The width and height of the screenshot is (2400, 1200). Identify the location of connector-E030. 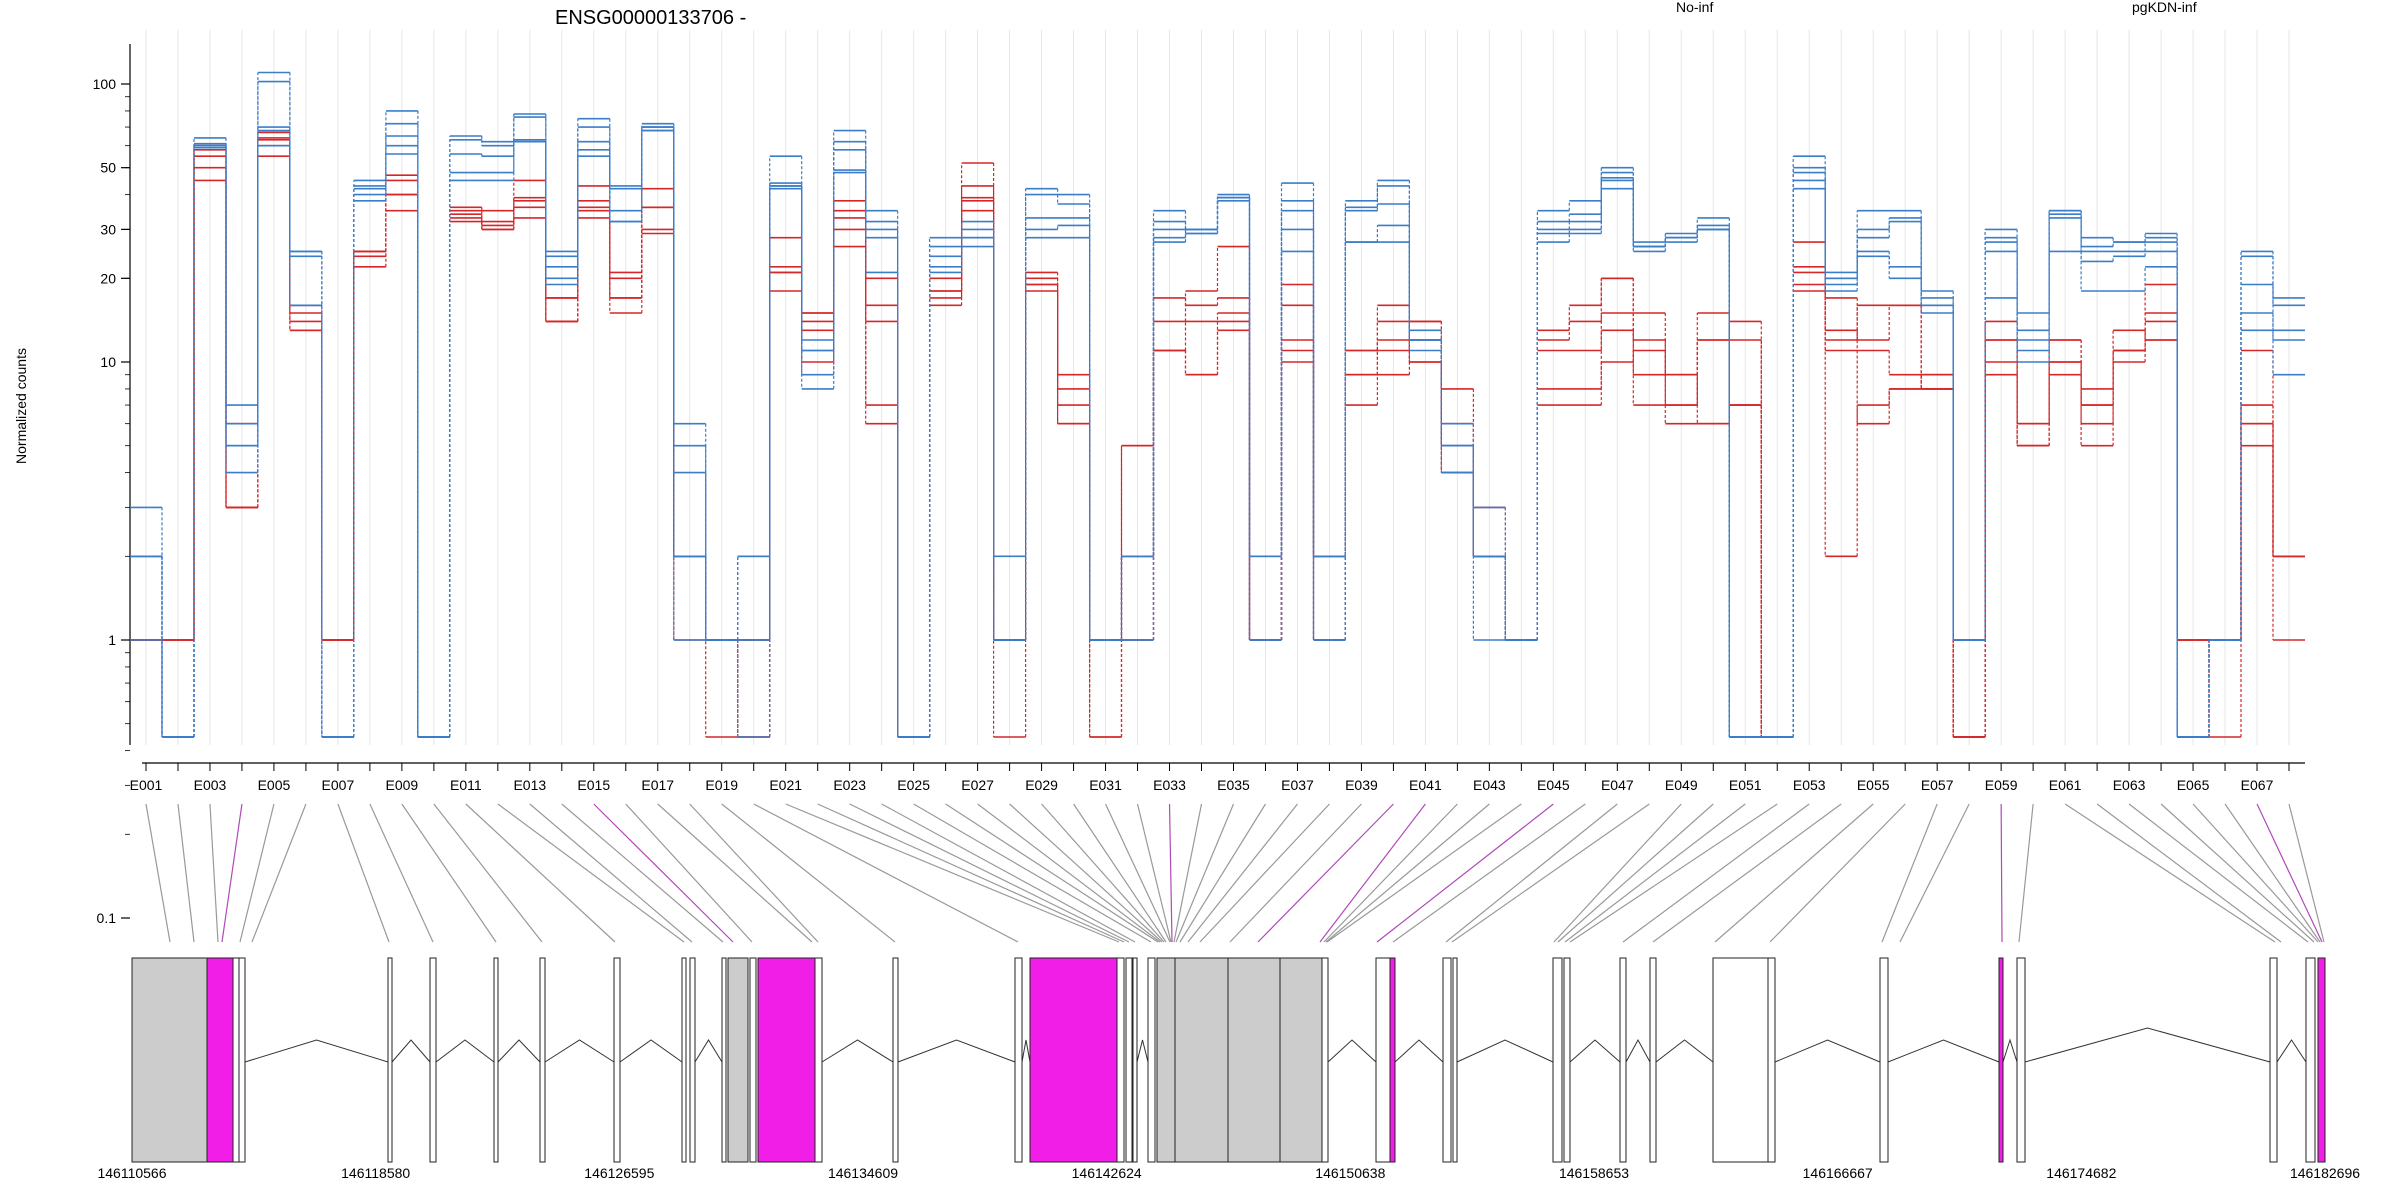
(1120, 873).